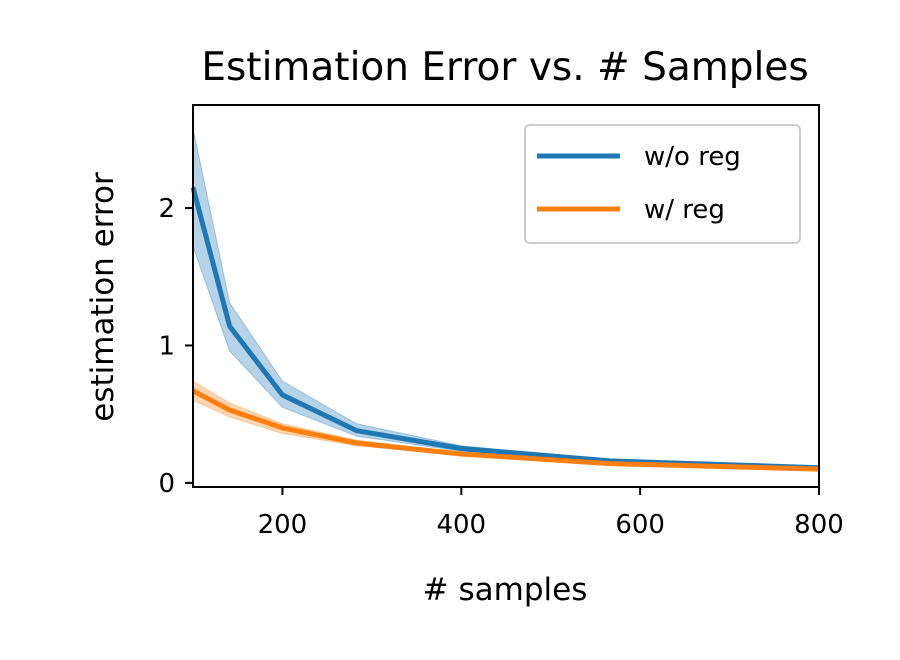  What do you see at coordinates (551, 513) in the screenshot?
I see `x-axis-ticks: 200 400 600 800` at bounding box center [551, 513].